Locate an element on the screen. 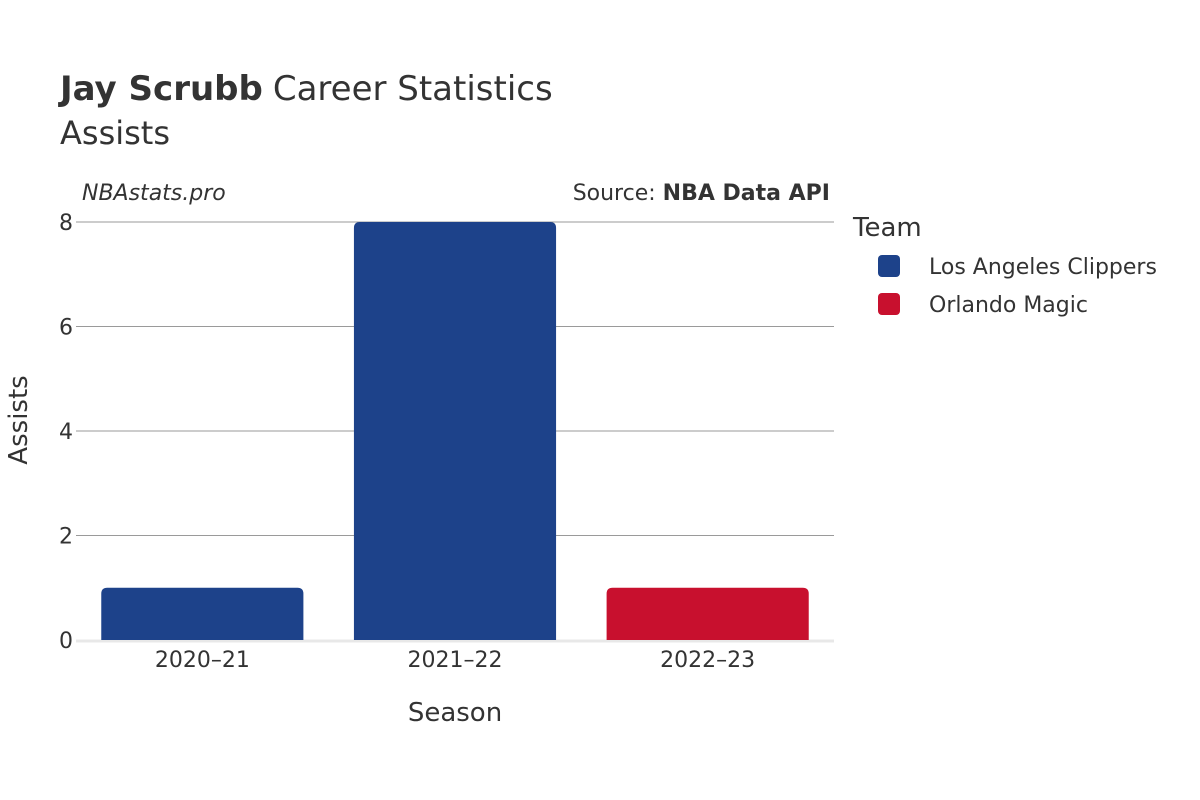  legend-label: Los Angeles Clippers is located at coordinates (1043, 267).